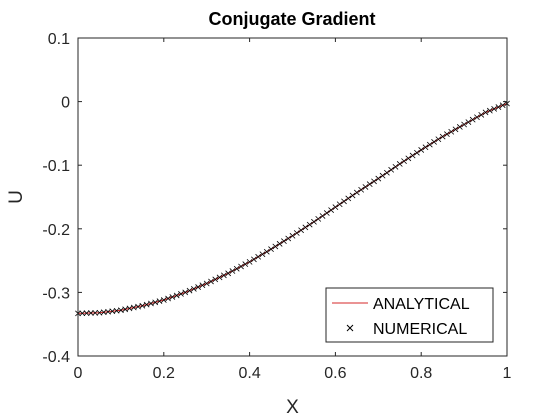 This screenshot has width=560, height=420. What do you see at coordinates (164, 373) in the screenshot?
I see `x-tick-label: 0.2` at bounding box center [164, 373].